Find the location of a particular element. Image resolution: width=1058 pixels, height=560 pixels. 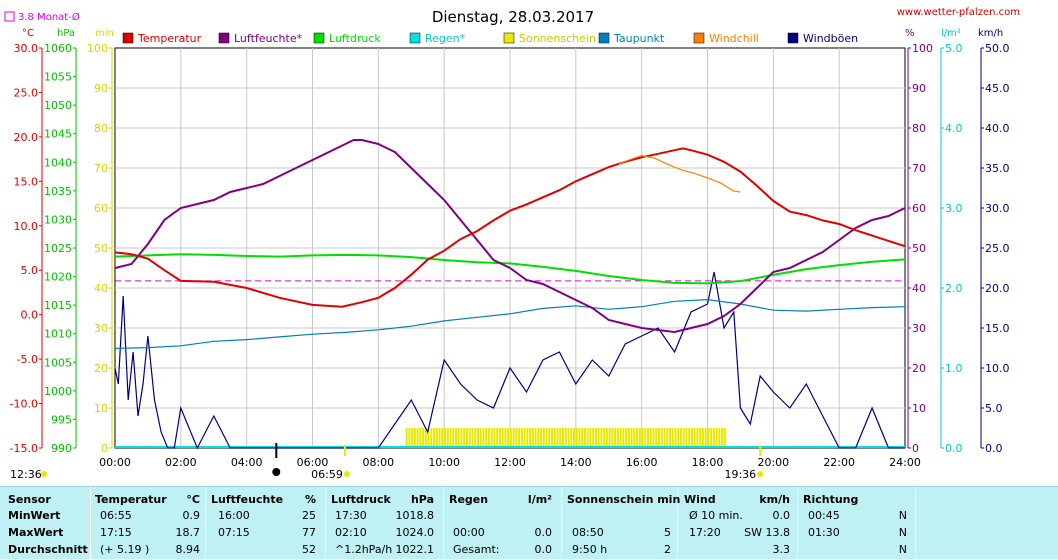

axis-tick-label: 1015 is located at coordinates (58, 305).